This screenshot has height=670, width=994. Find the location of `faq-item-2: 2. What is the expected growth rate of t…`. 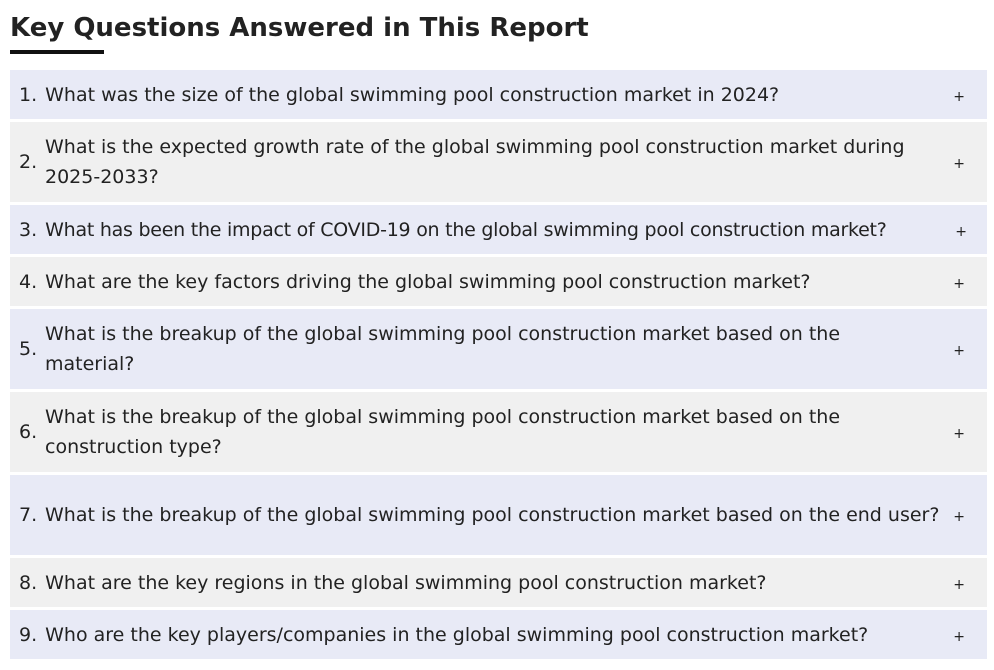

faq-item-2: 2. What is the expected growth rate of t… is located at coordinates (498, 162).